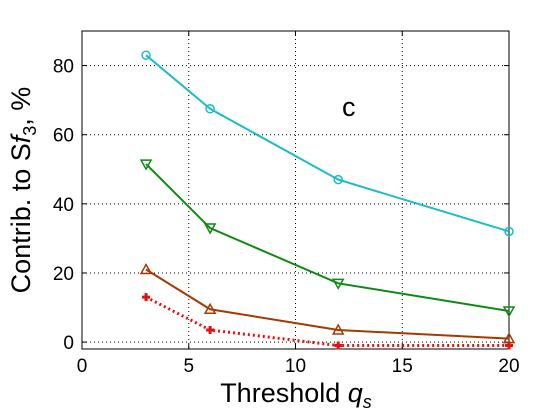 This screenshot has height=420, width=560. What do you see at coordinates (402, 366) in the screenshot?
I see `x-tick-label: 15` at bounding box center [402, 366].